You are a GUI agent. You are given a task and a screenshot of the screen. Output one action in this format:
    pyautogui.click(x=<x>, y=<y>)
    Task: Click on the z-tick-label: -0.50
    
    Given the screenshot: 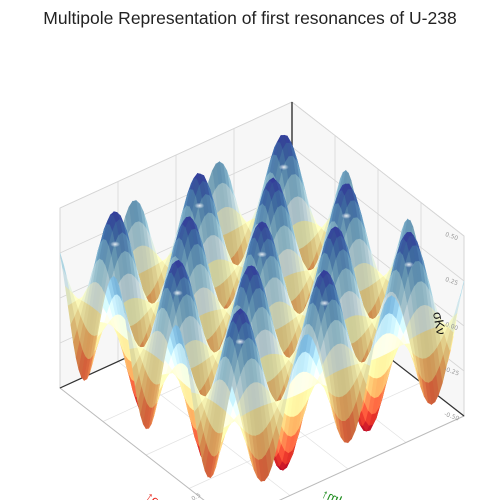 What is the action you would take?
    pyautogui.click(x=451, y=417)
    